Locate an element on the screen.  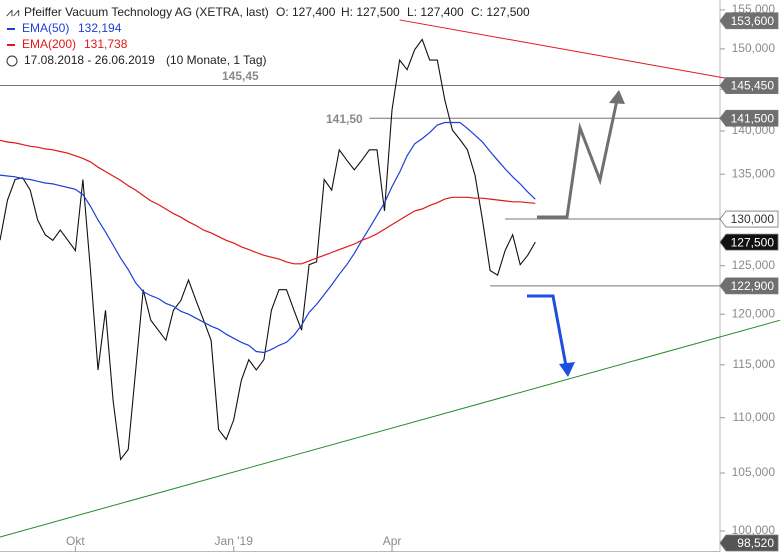
level-label: 98,520 is located at coordinates (755, 543).